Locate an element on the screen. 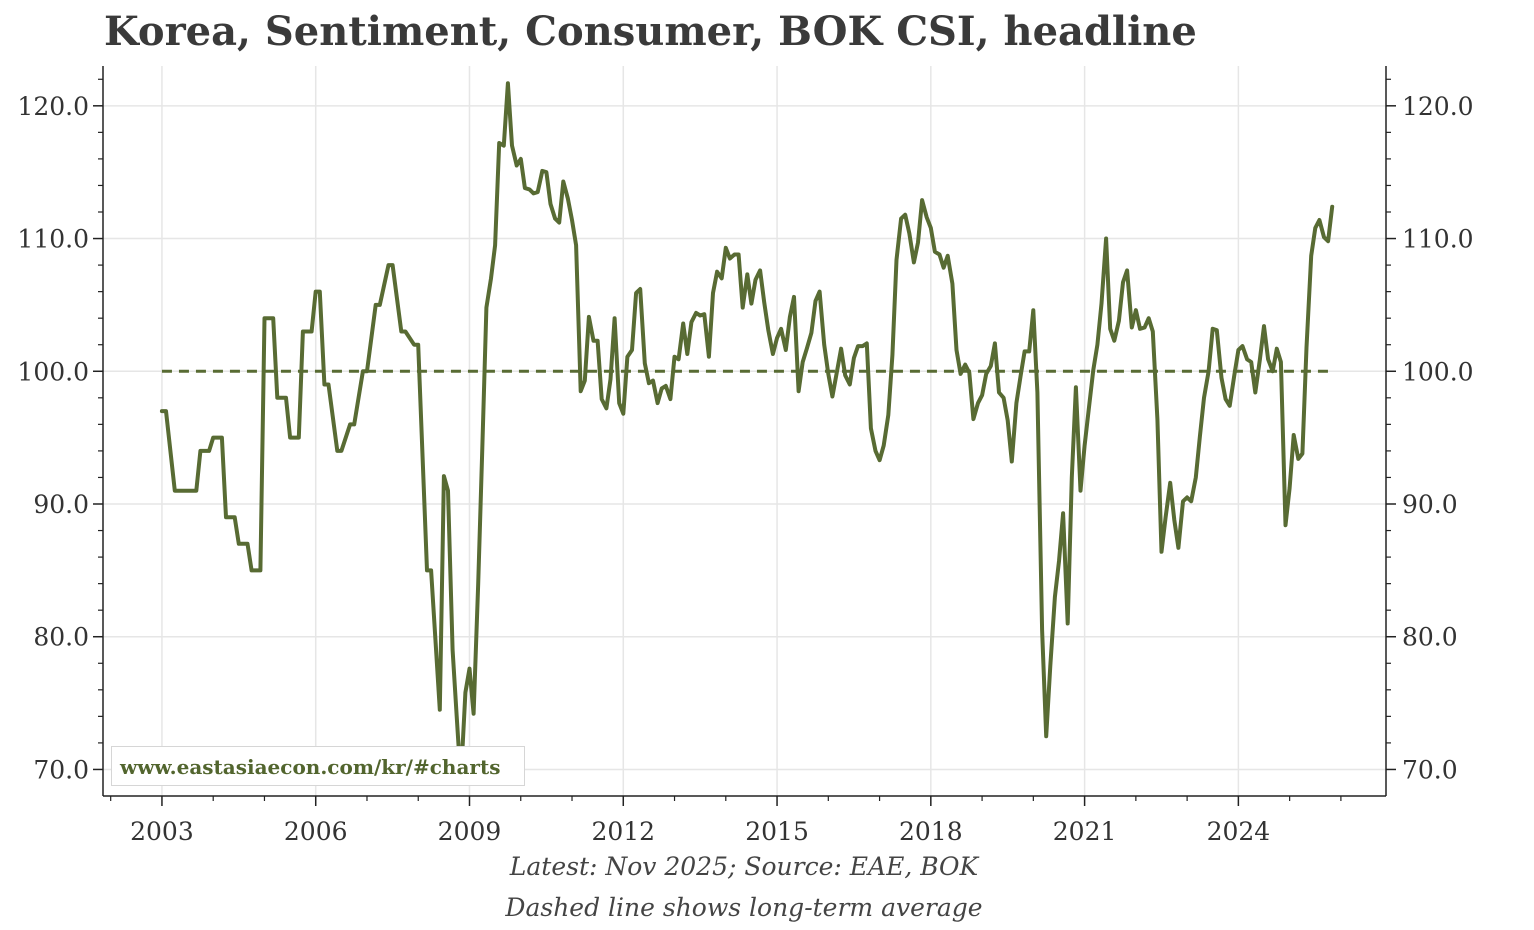  y-tick-label-right: 90.0 is located at coordinates (1430, 504).